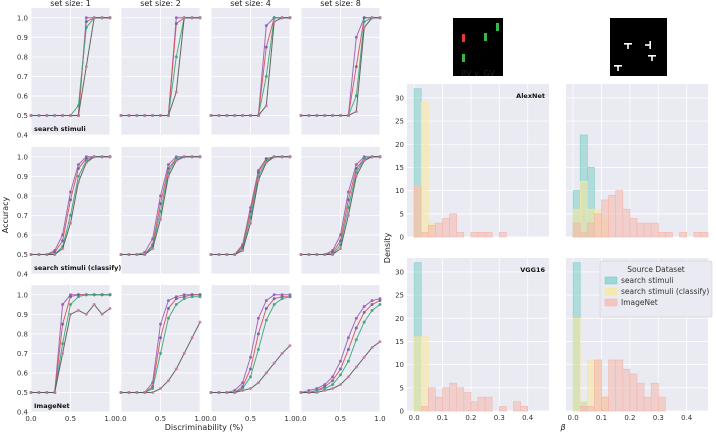  I want to click on y-tick-label: 0.9, so click(22, 177).